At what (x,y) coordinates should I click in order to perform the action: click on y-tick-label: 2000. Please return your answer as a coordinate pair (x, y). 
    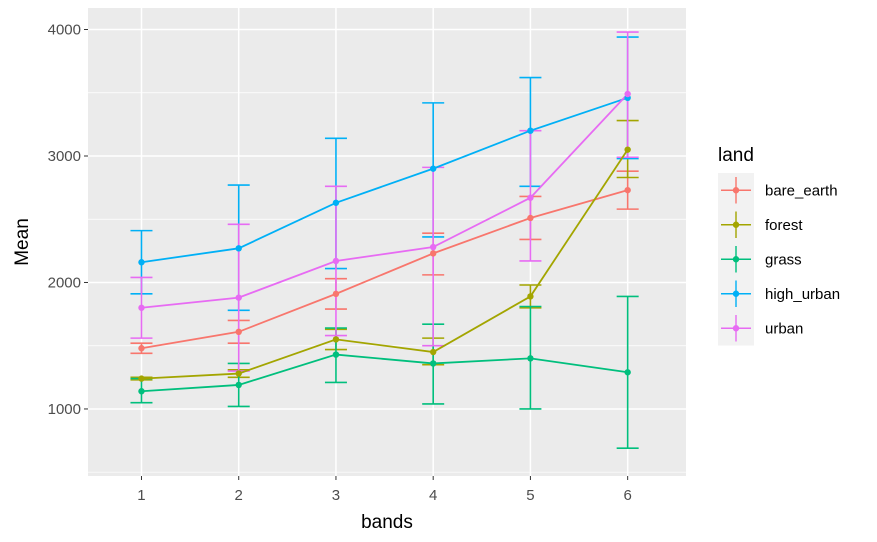
    Looking at the image, I should click on (64, 282).